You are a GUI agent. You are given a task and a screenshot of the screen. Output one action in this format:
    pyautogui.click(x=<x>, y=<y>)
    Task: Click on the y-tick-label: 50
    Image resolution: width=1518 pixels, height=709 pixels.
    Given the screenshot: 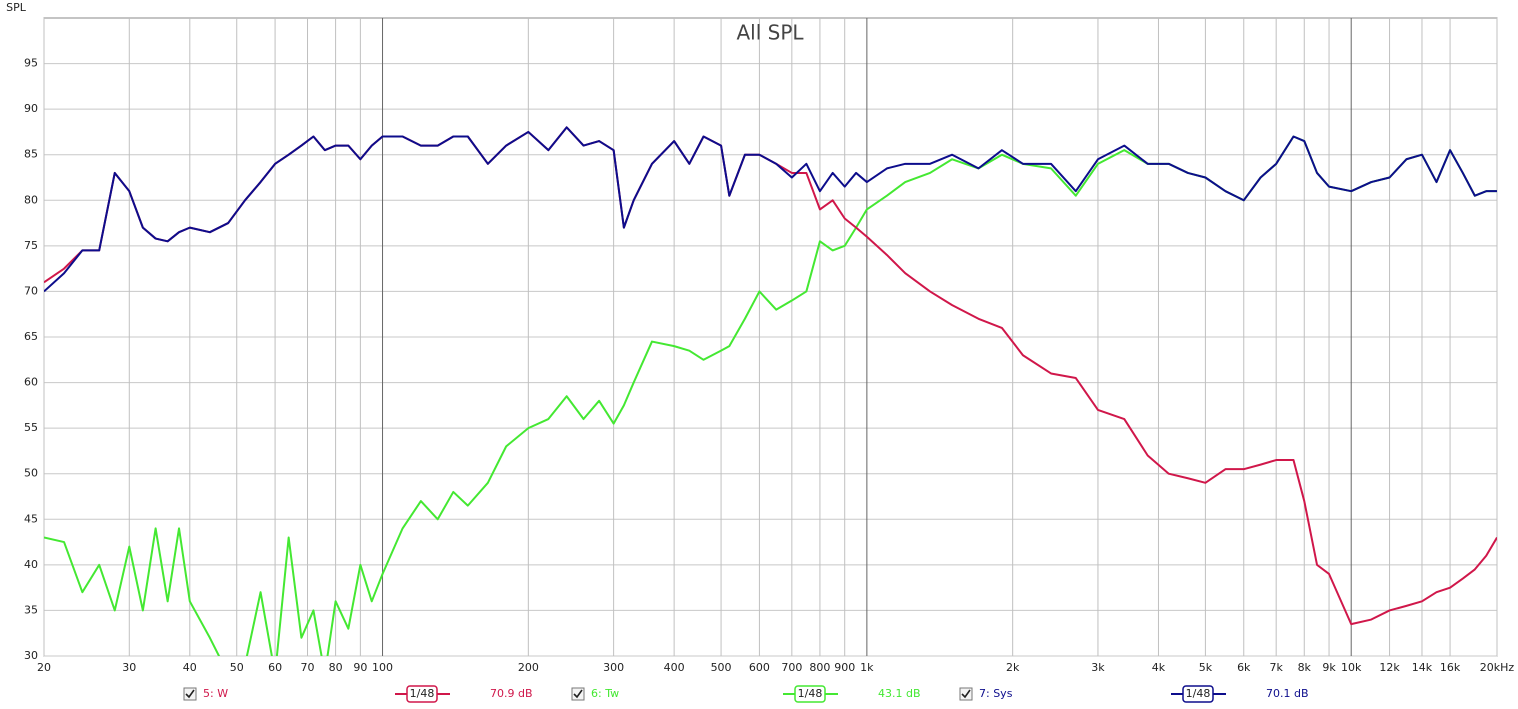 What is the action you would take?
    pyautogui.click(x=31, y=473)
    